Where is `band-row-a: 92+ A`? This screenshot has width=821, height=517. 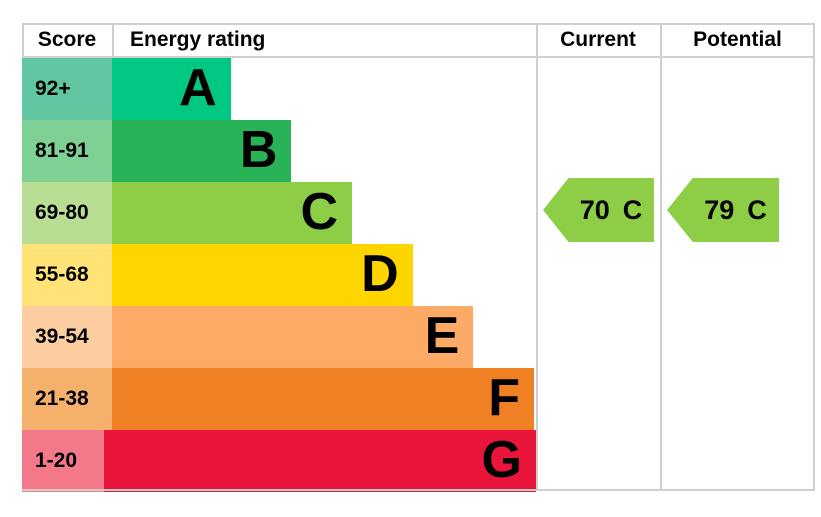
band-row-a: 92+ A is located at coordinates (279, 89).